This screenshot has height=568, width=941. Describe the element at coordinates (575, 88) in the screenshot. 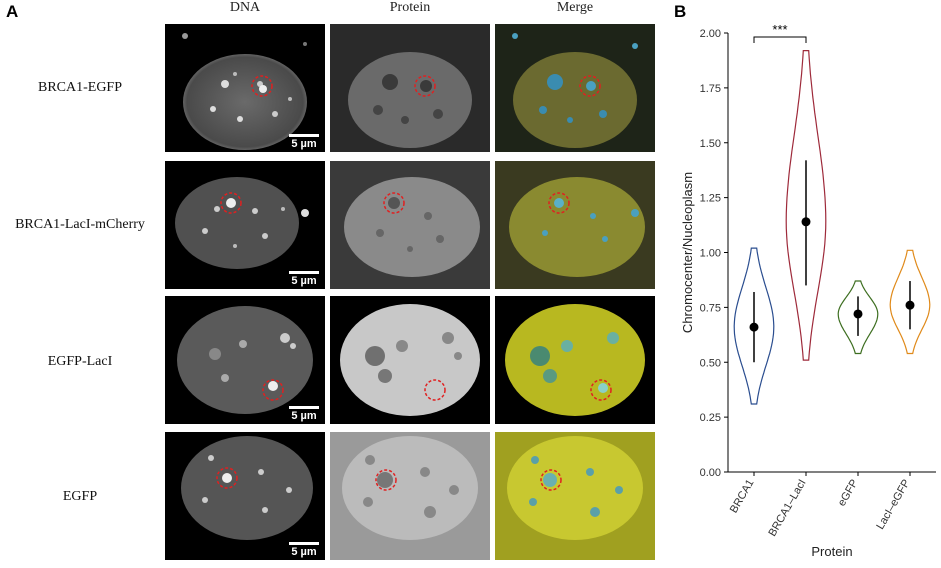

I see `micrograph-brca1-egfp-merge` at that location.